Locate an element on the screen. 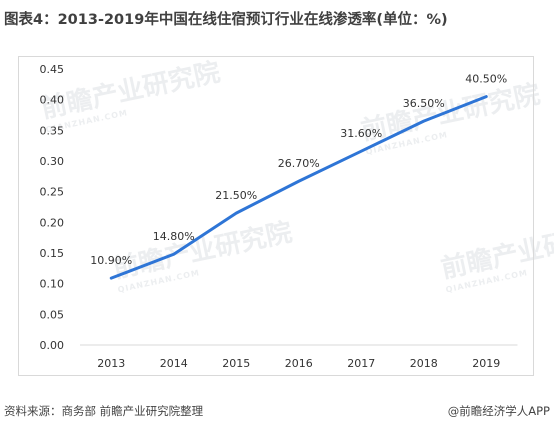  y-tick-label: 0.05 is located at coordinates (52, 314).